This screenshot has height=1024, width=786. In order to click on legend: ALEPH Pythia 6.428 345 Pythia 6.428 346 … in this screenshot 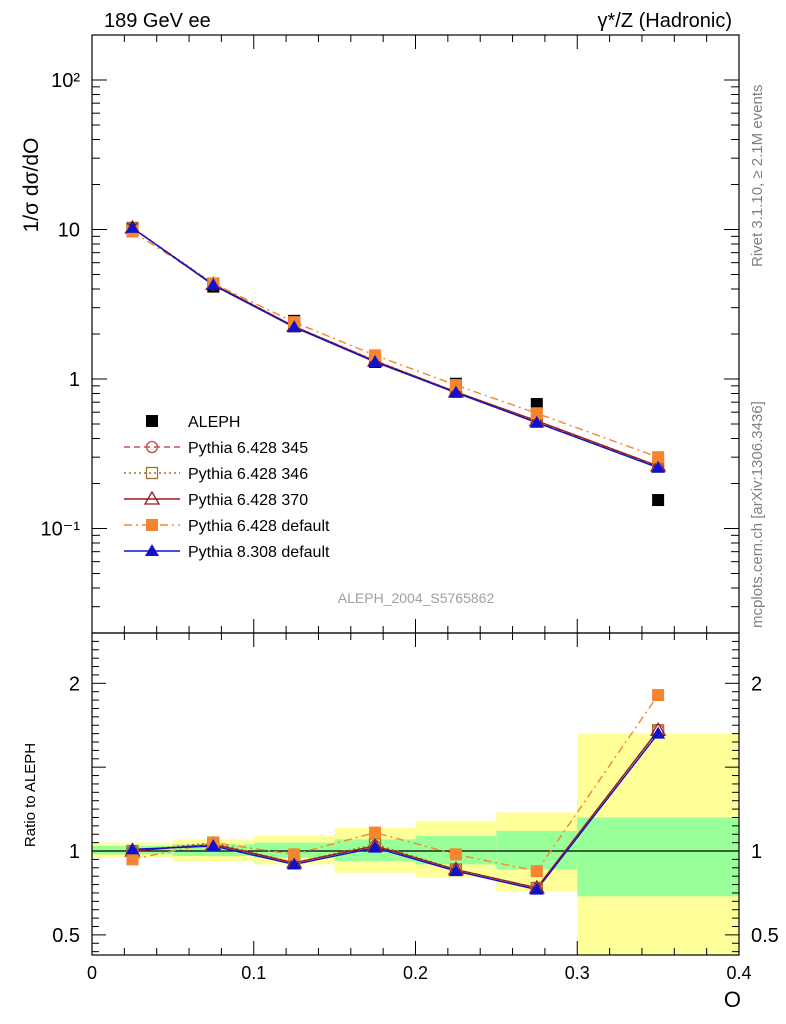, I will do `click(227, 487)`.